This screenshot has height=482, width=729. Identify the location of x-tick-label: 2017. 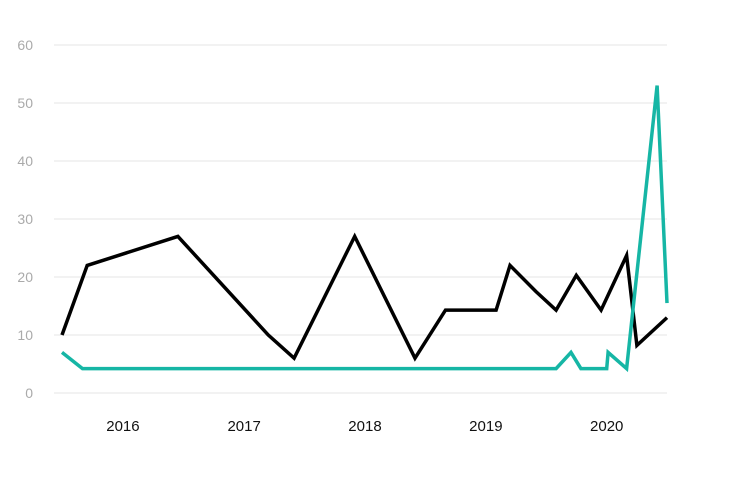
(243, 426).